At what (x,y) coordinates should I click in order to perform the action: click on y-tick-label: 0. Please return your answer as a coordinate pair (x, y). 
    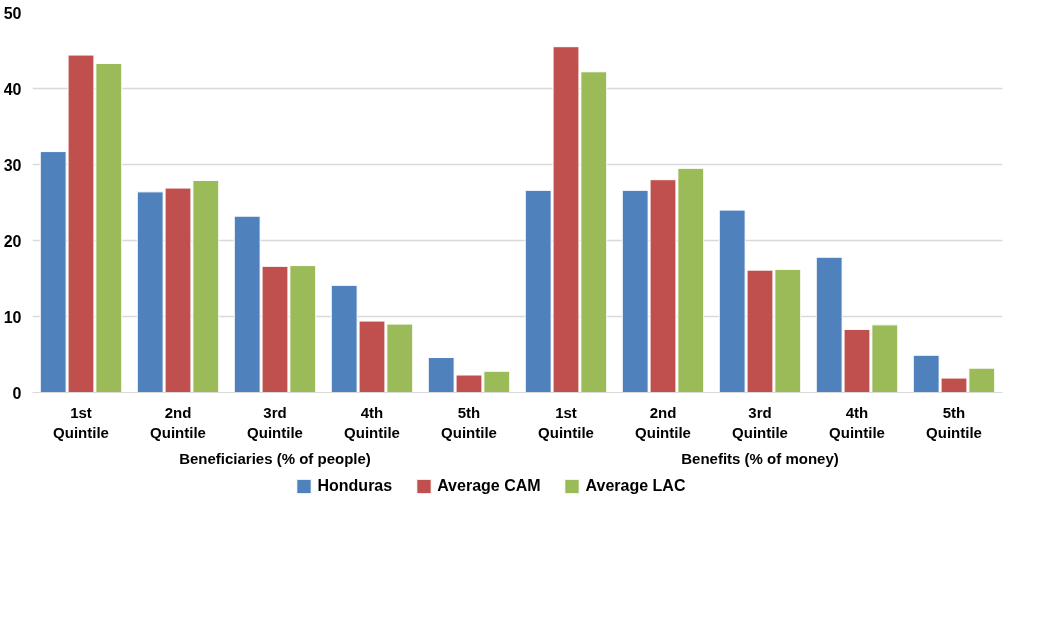
    Looking at the image, I should click on (17, 393).